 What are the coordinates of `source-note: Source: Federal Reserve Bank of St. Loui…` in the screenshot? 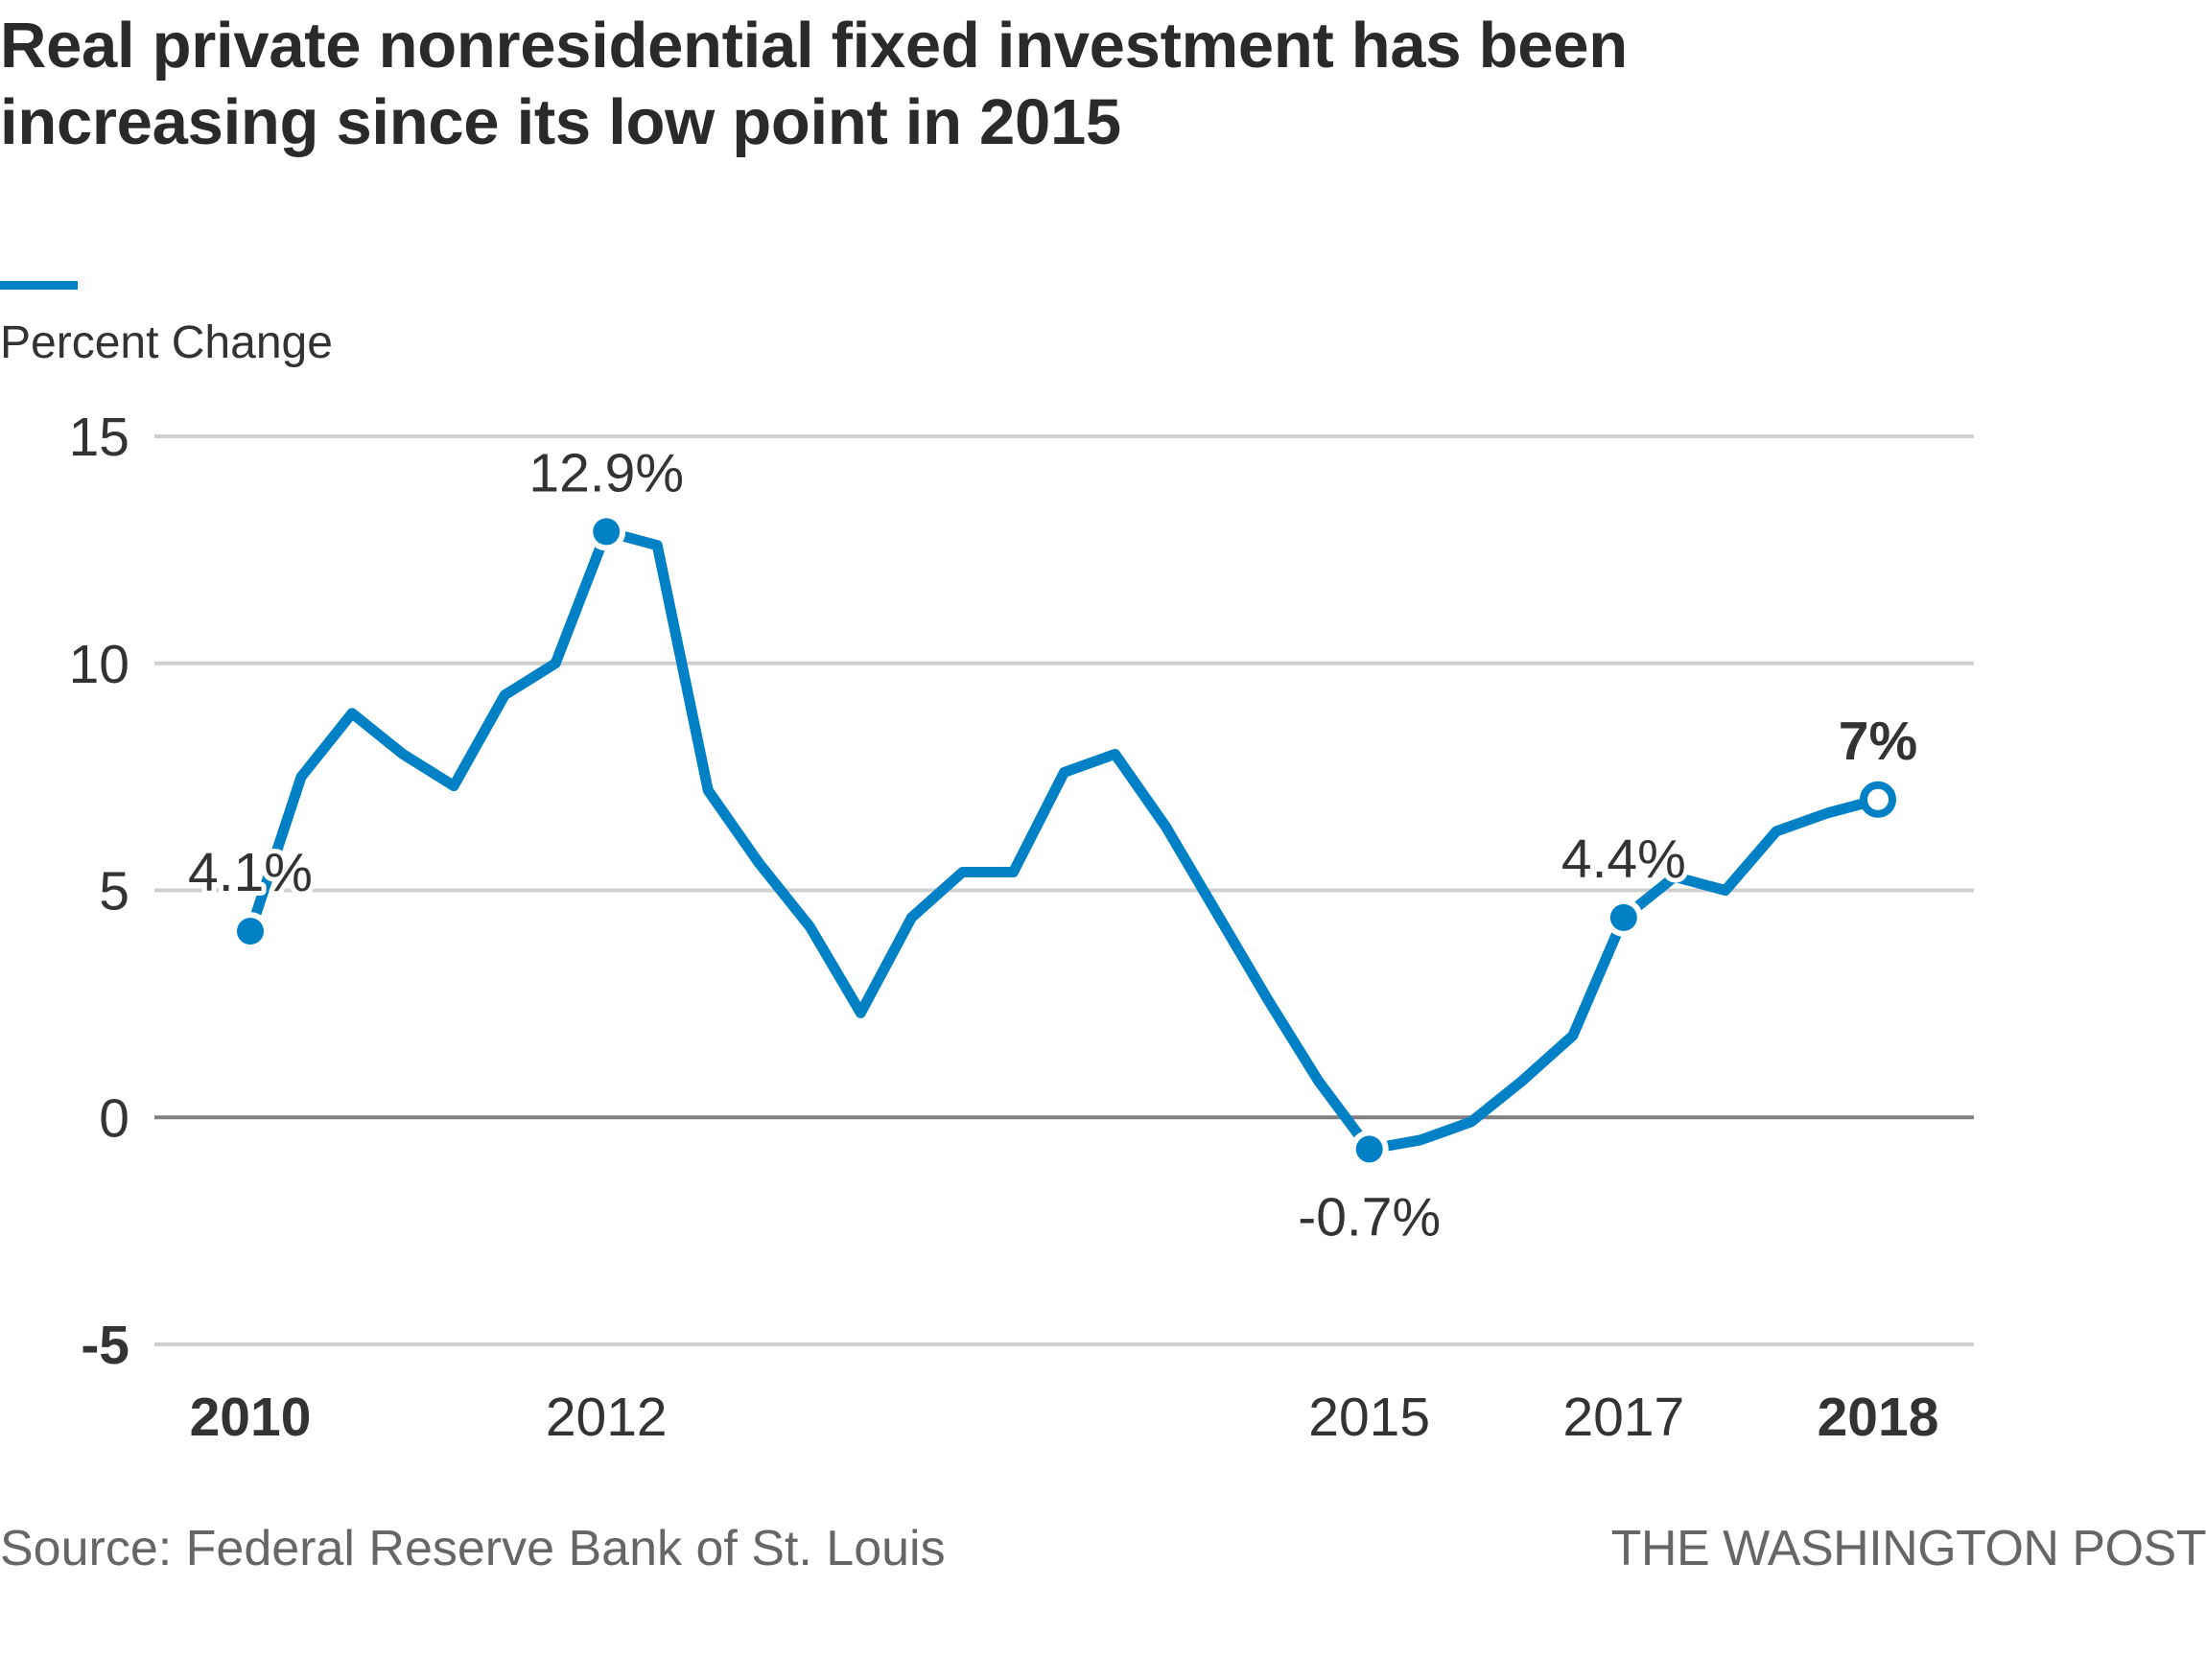 It's located at (473, 1548).